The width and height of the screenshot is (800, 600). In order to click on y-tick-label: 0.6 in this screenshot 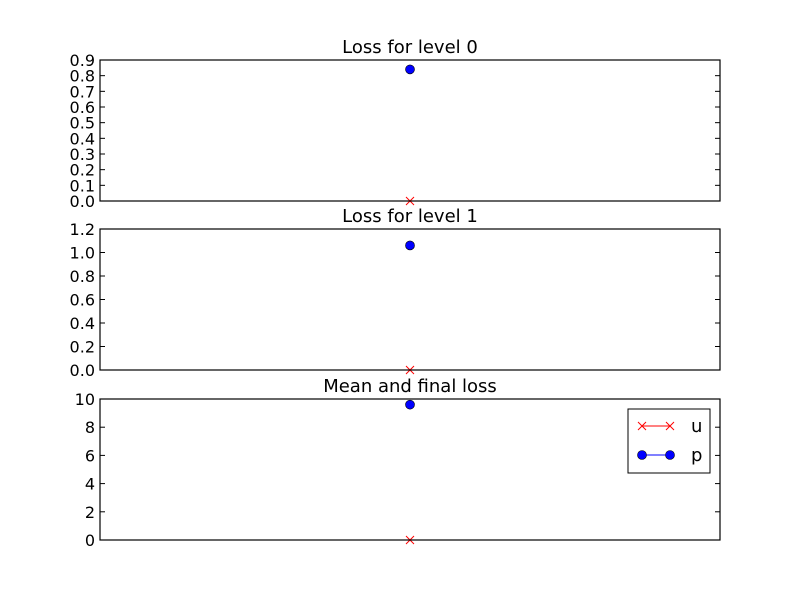, I will do `click(82, 300)`.